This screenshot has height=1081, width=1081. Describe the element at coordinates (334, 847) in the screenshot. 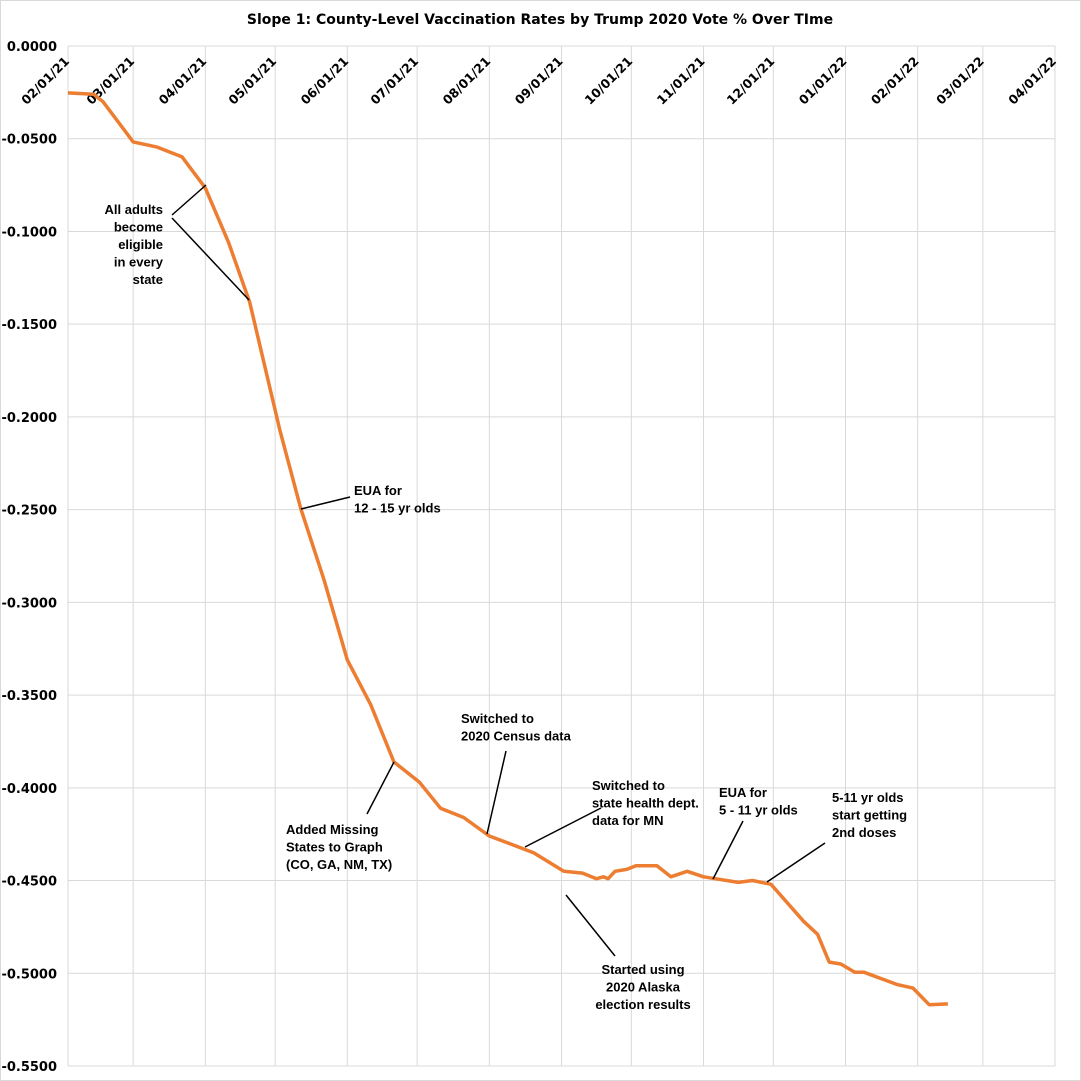

I see `annotation-text: States to Graph` at that location.